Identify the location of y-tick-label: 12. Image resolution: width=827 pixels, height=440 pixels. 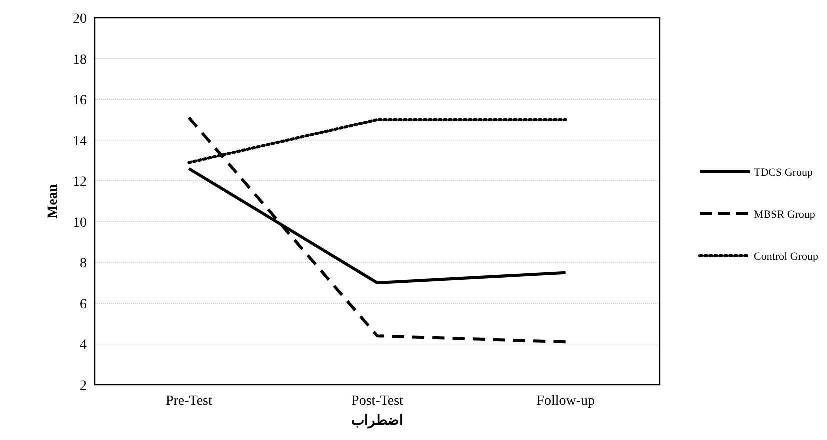
(80, 182).